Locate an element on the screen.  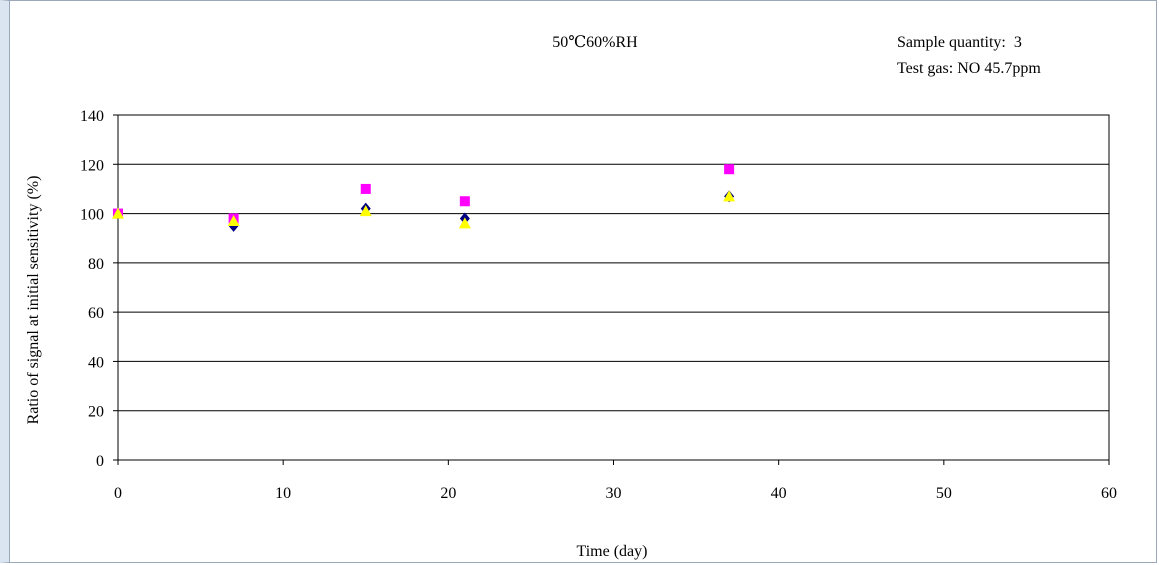
x-tick-label: 60 is located at coordinates (1109, 493).